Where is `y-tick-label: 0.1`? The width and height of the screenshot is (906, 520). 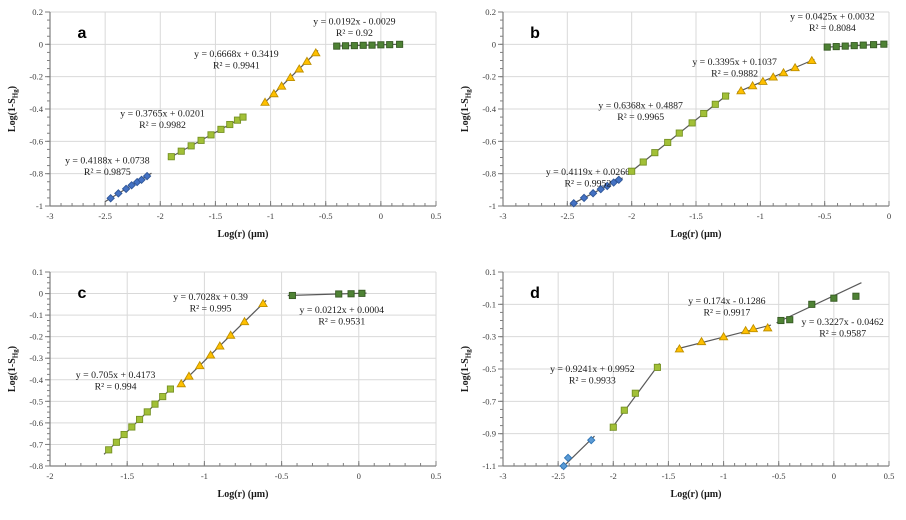
y-tick-label: 0.1 is located at coordinates (37, 272).